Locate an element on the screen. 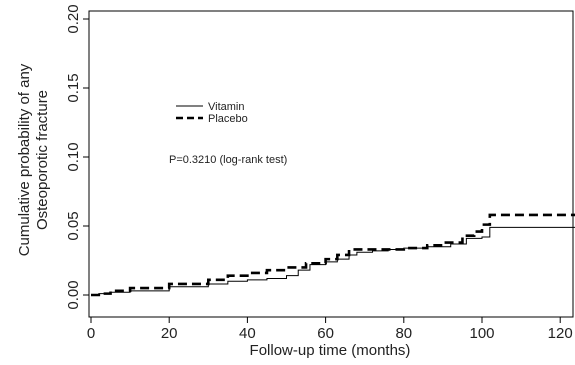 Image resolution: width=575 pixels, height=365 pixels. y-tick-label: 0.10 is located at coordinates (73, 156).